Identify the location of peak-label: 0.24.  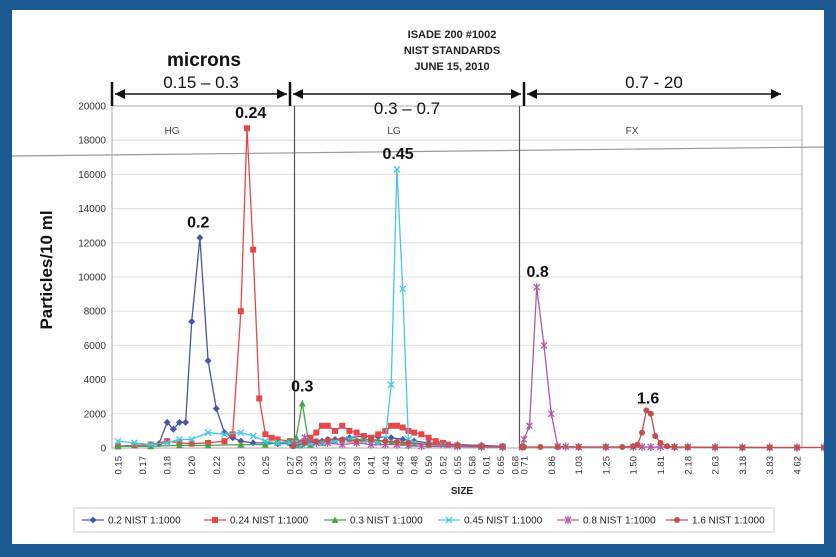
(250, 113).